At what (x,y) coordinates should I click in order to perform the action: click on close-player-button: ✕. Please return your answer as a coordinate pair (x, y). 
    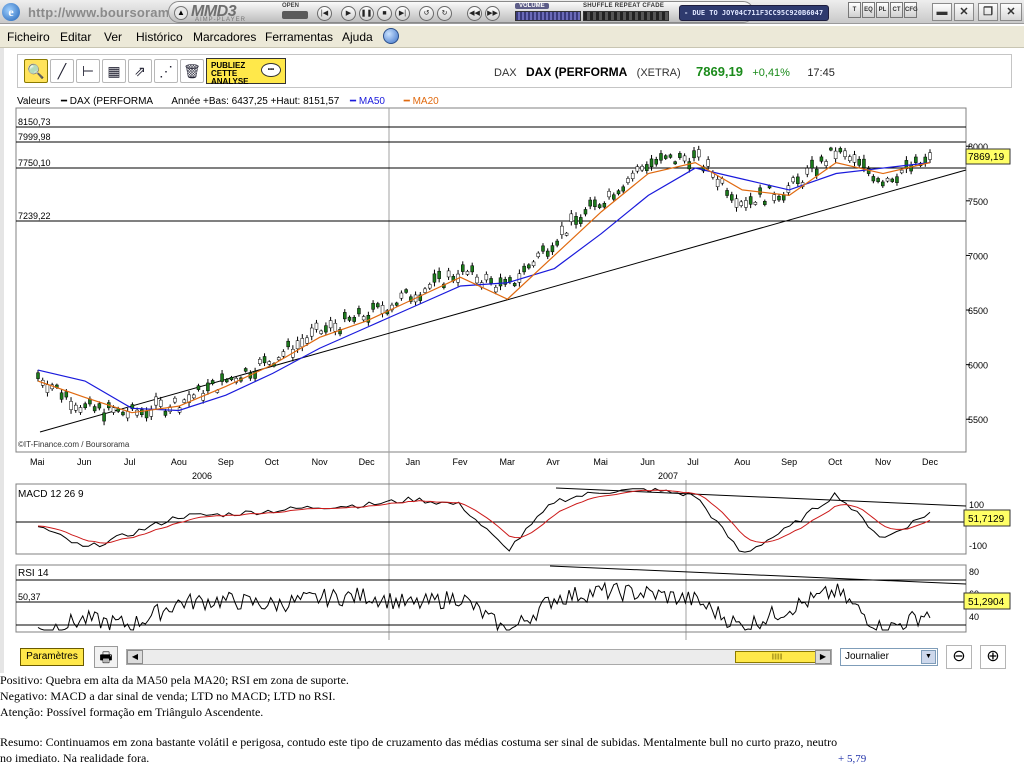
    Looking at the image, I should click on (964, 12).